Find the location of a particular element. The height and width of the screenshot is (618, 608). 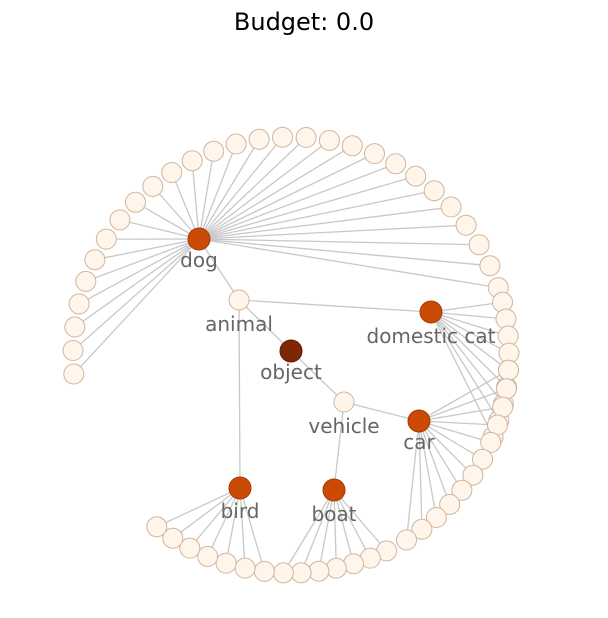

node-domestic_cat is located at coordinates (431, 312).